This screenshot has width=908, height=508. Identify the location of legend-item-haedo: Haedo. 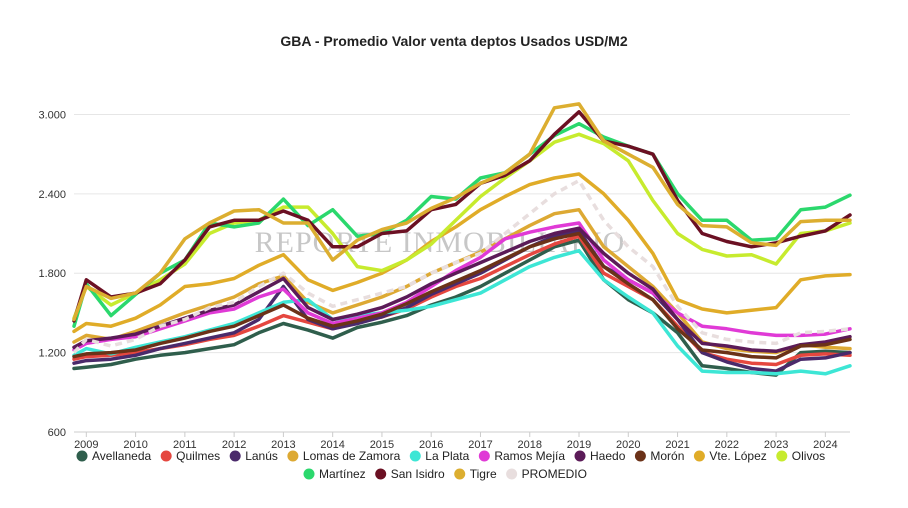
(600, 456).